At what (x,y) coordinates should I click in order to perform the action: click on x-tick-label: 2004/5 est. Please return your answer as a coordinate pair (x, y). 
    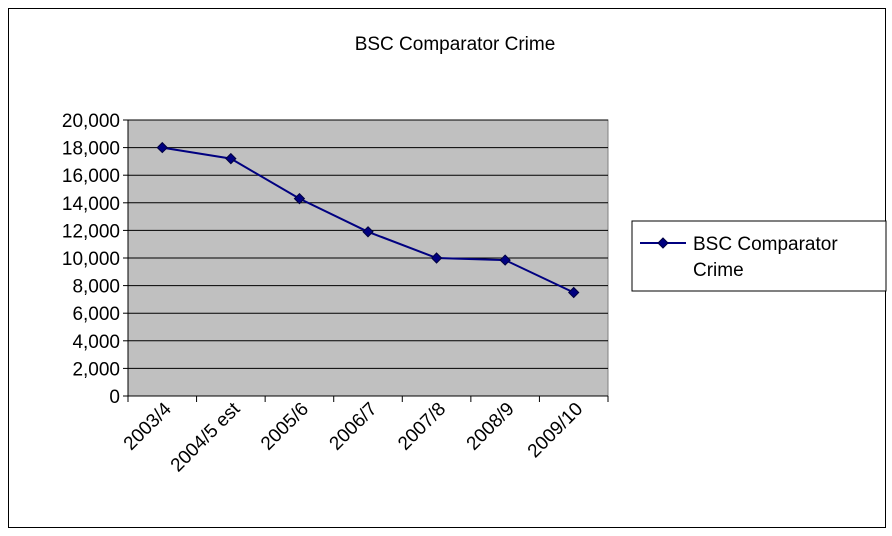
    Looking at the image, I should click on (206, 437).